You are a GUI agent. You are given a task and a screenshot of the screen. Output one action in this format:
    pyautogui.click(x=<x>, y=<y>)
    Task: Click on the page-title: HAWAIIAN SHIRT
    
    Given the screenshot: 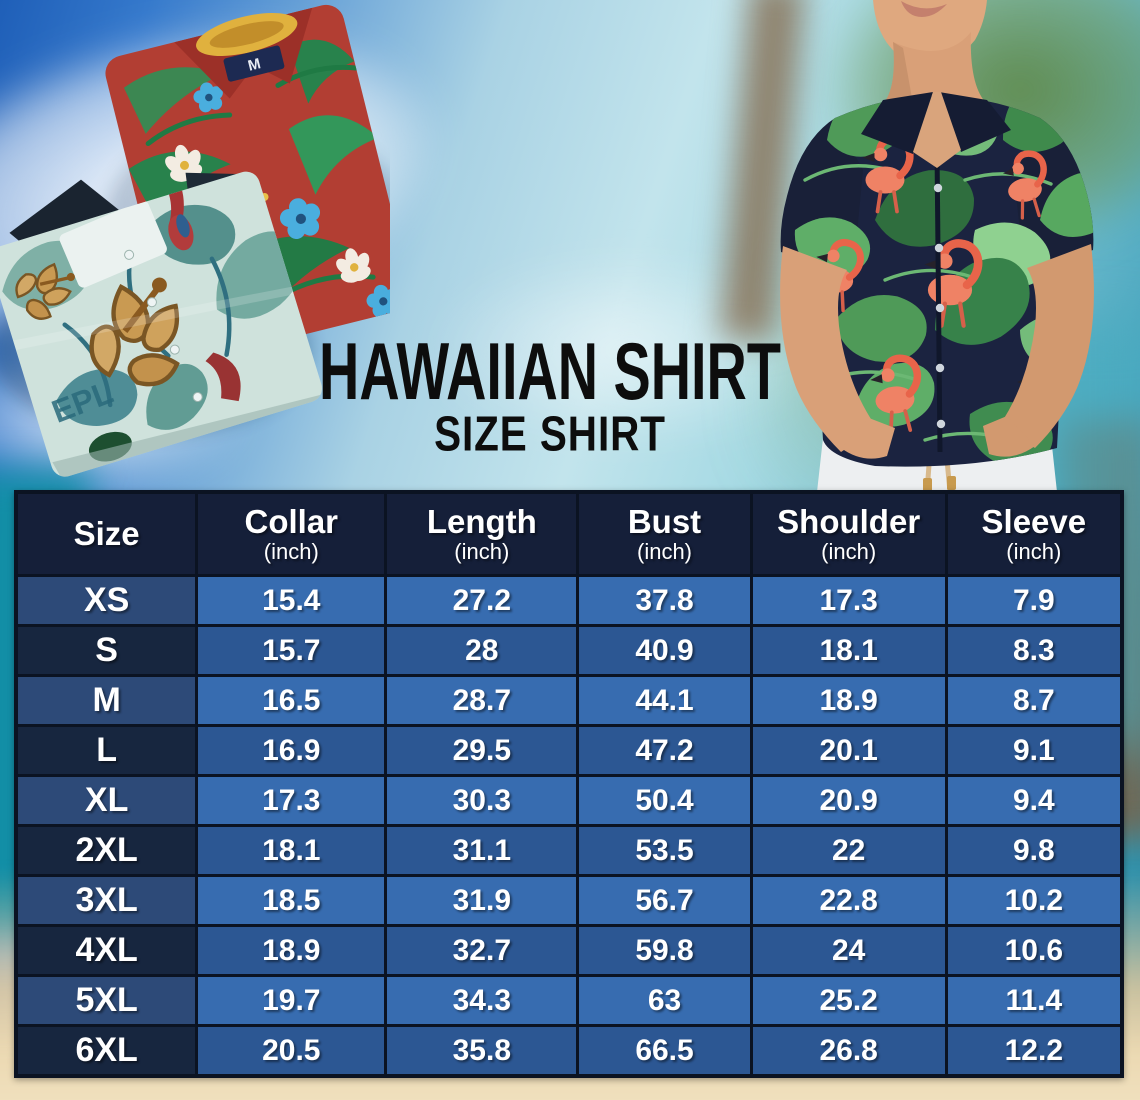 What is the action you would take?
    pyautogui.click(x=550, y=372)
    